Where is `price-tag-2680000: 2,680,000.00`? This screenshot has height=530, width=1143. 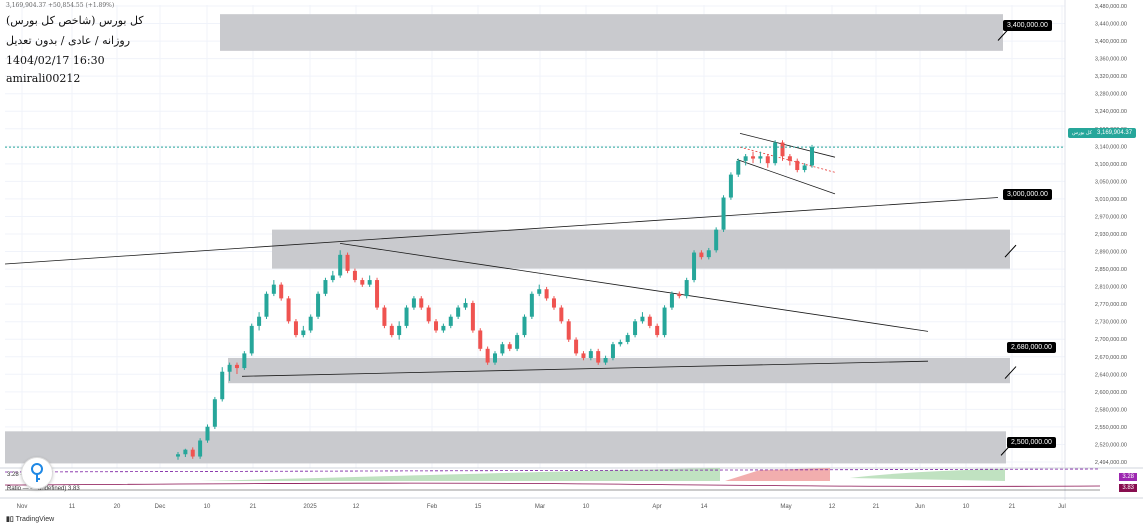 price-tag-2680000: 2,680,000.00 is located at coordinates (1031, 347).